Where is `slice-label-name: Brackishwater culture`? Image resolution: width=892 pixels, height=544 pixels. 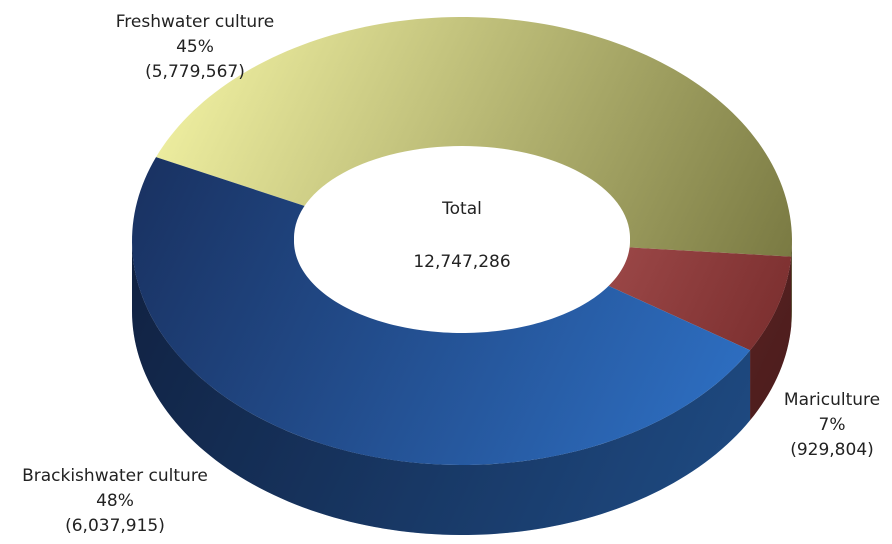 slice-label-name: Brackishwater culture is located at coordinates (115, 476).